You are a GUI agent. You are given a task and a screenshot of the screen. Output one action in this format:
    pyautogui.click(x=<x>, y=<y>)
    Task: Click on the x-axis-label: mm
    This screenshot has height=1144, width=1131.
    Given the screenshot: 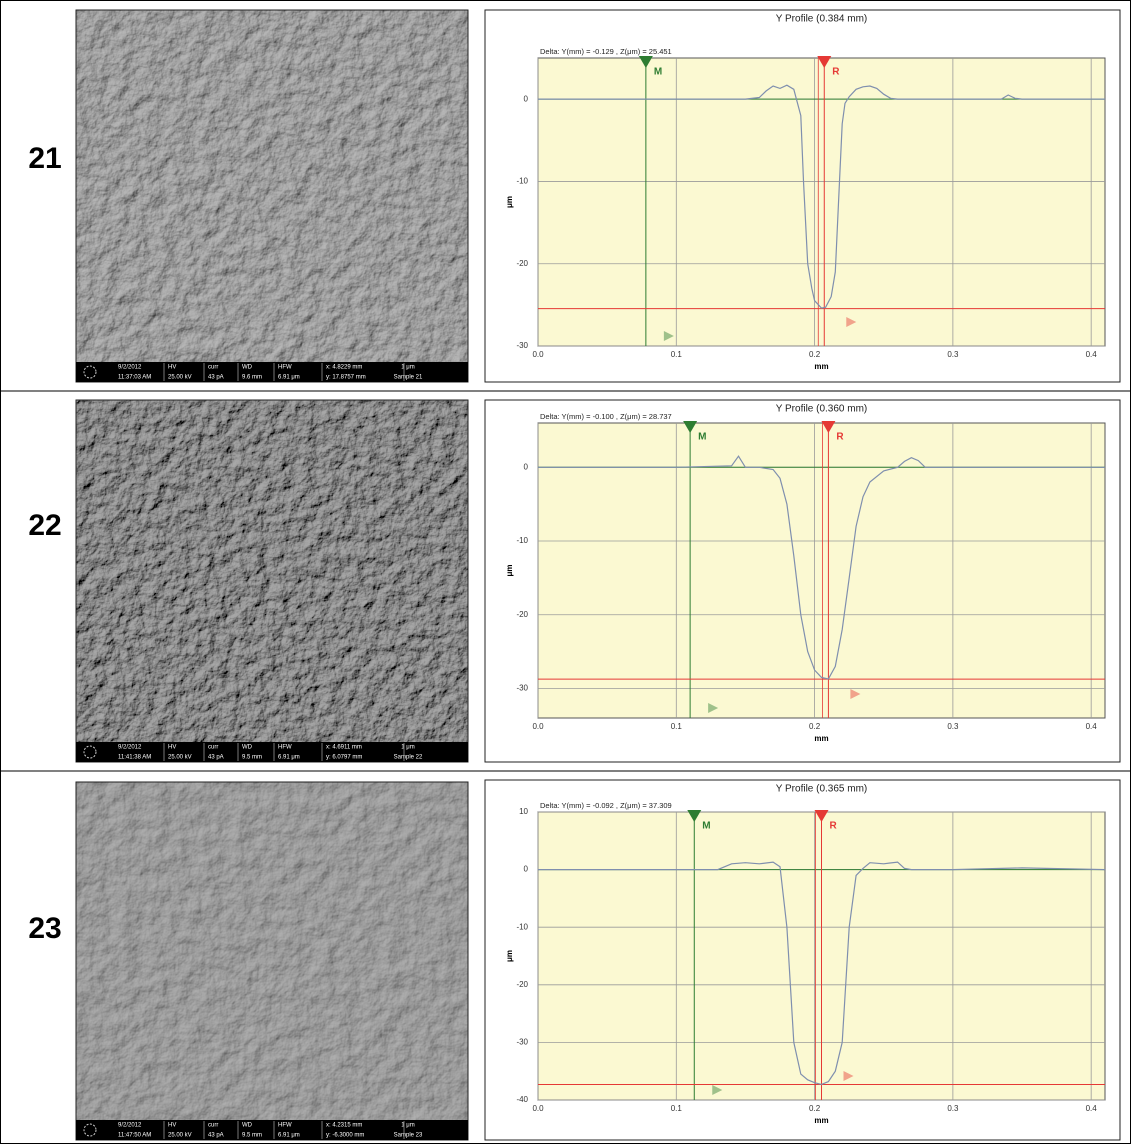 What is the action you would take?
    pyautogui.click(x=821, y=366)
    